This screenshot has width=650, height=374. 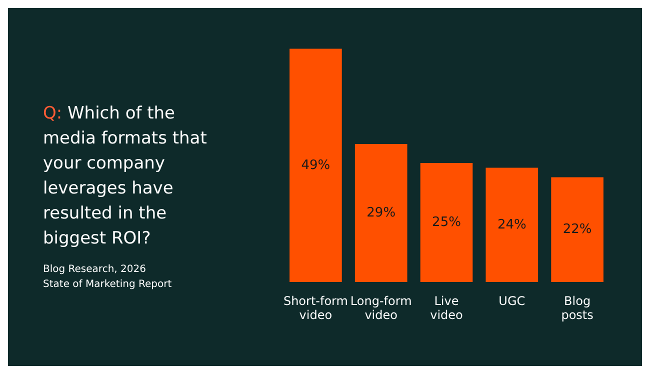 I want to click on data-label: 25%, so click(x=446, y=222).